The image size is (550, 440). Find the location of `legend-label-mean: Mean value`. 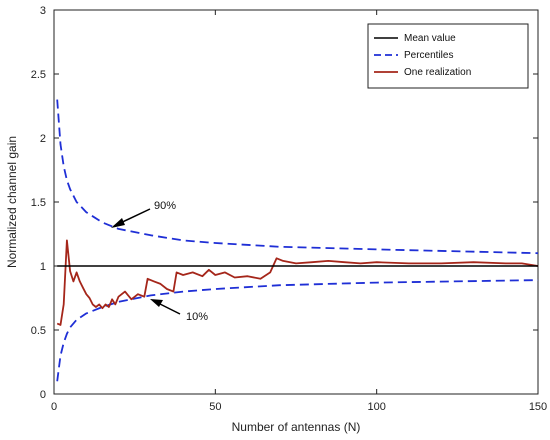

legend-label-mean: Mean value is located at coordinates (430, 38).